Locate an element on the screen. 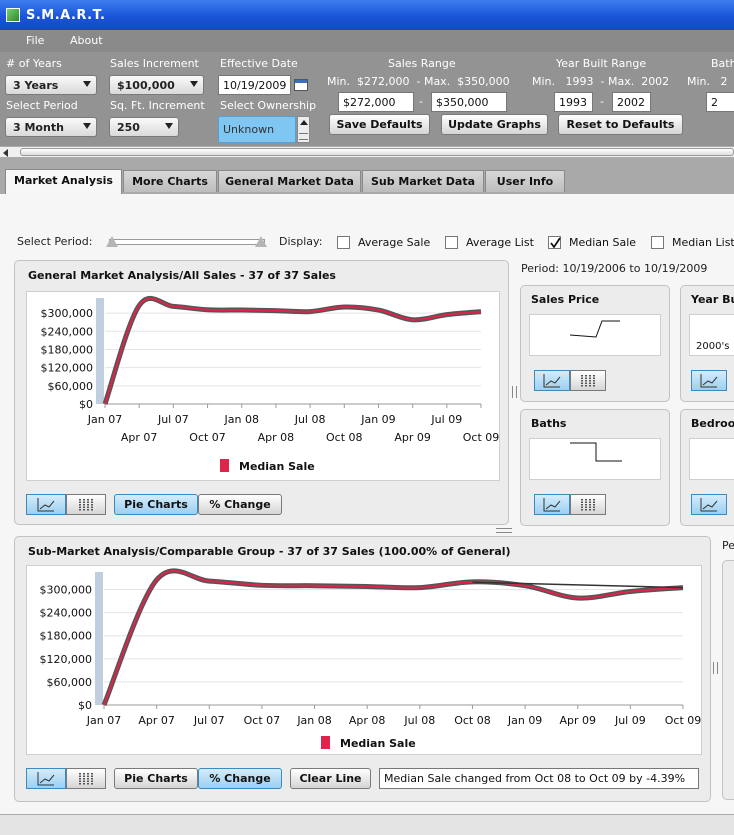  series-line-median-sale is located at coordinates (393, 637).